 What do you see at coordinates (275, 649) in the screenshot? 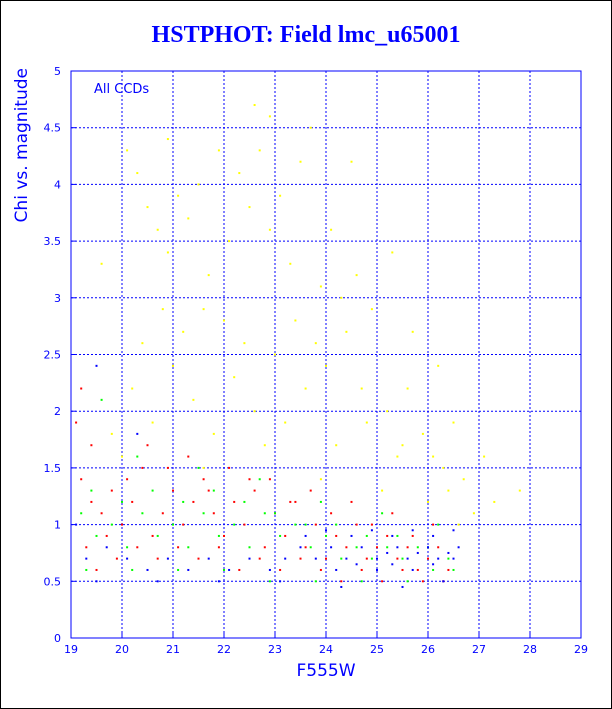
I see `x-tick-label: 23` at bounding box center [275, 649].